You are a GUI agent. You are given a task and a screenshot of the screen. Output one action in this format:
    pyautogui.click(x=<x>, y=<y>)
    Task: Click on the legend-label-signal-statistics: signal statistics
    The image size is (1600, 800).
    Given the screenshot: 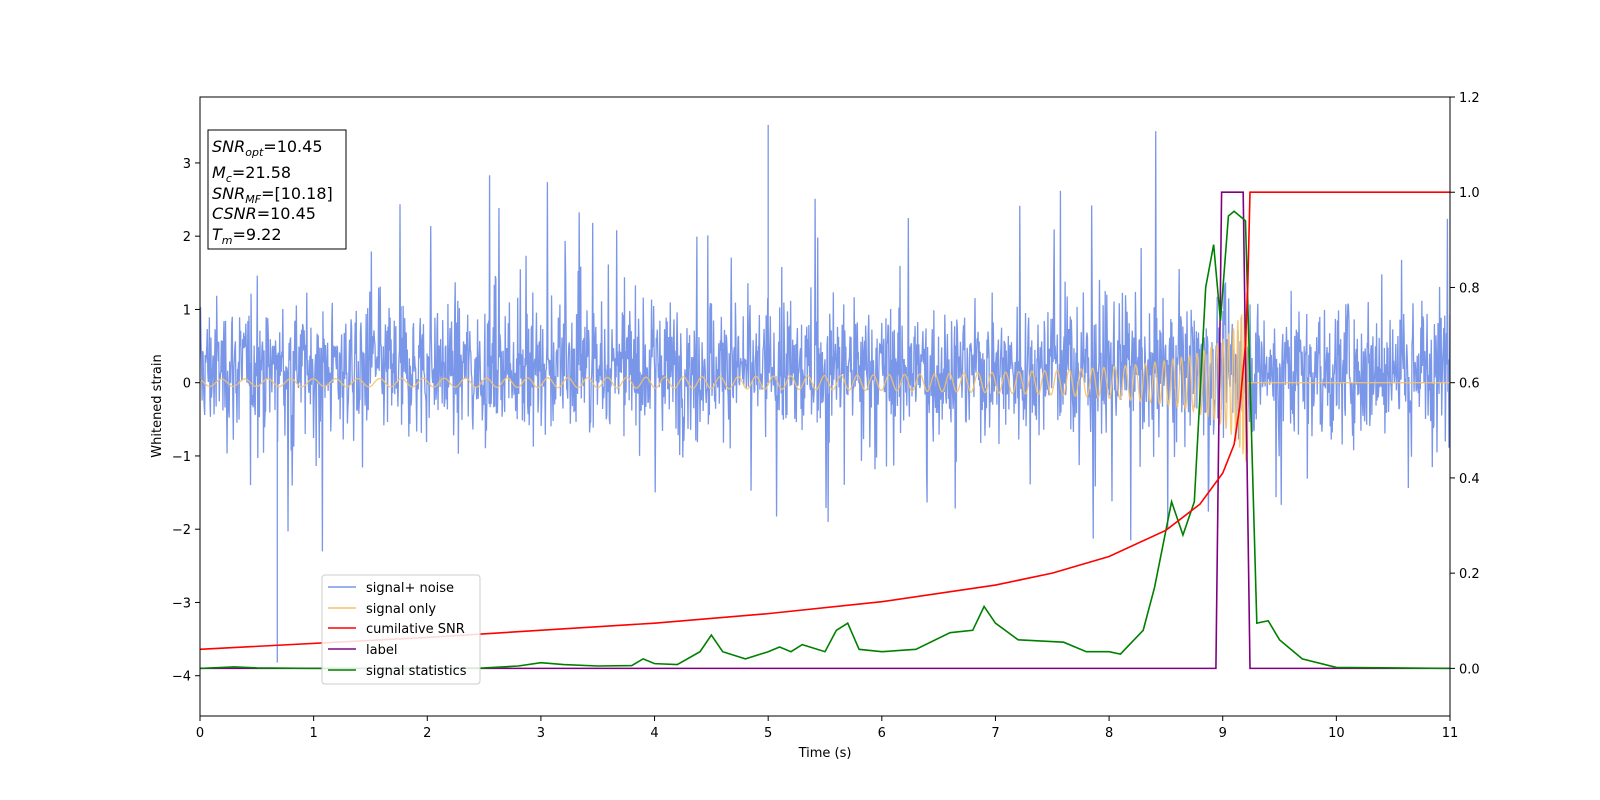 What is the action you would take?
    pyautogui.click(x=416, y=671)
    